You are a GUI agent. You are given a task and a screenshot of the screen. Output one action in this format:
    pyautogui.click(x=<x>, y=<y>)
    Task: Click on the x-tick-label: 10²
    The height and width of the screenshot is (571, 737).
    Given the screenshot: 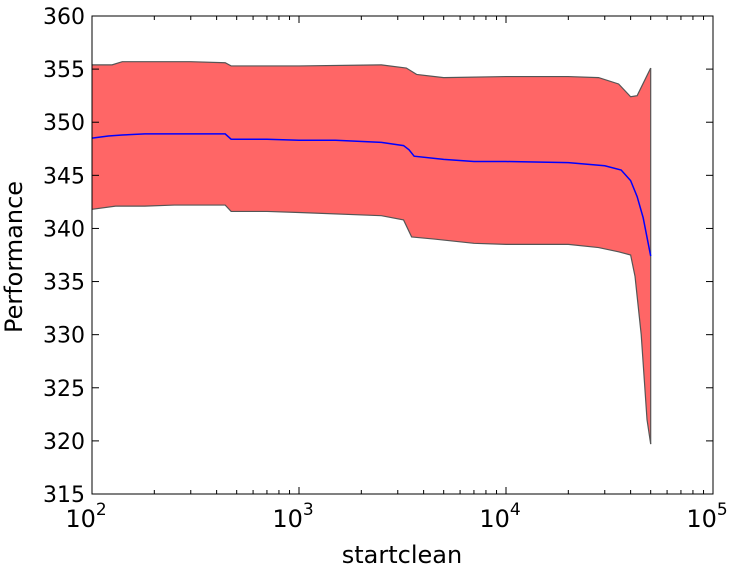 What is the action you would take?
    pyautogui.click(x=85, y=516)
    